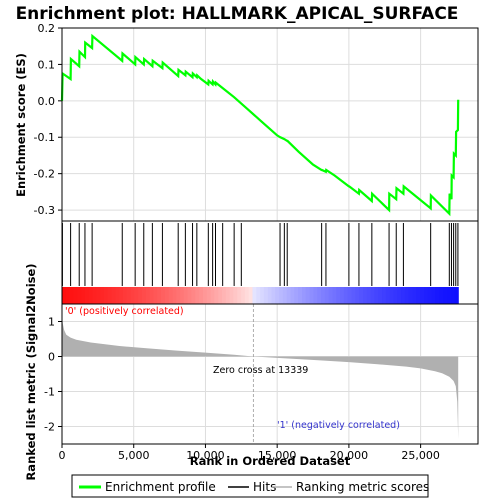 Image resolution: width=500 pixels, height=500 pixels. What do you see at coordinates (44, 174) in the screenshot?
I see `es-y-tick-label: -0.2` at bounding box center [44, 174].